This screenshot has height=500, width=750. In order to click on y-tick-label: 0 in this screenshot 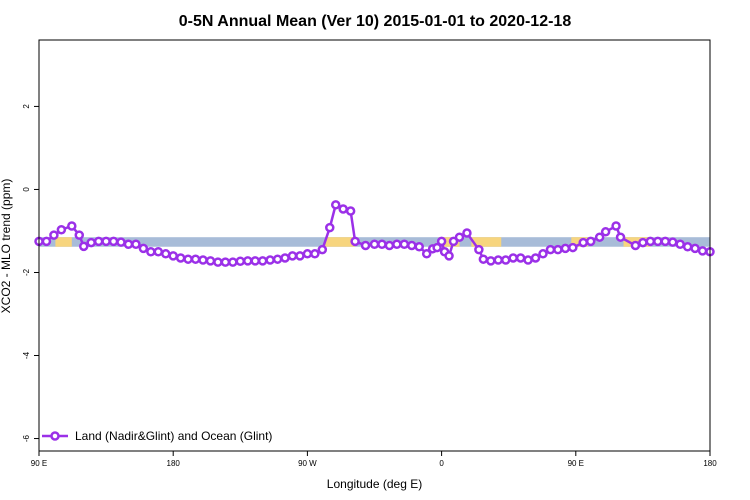, I will do `click(26, 189)`.